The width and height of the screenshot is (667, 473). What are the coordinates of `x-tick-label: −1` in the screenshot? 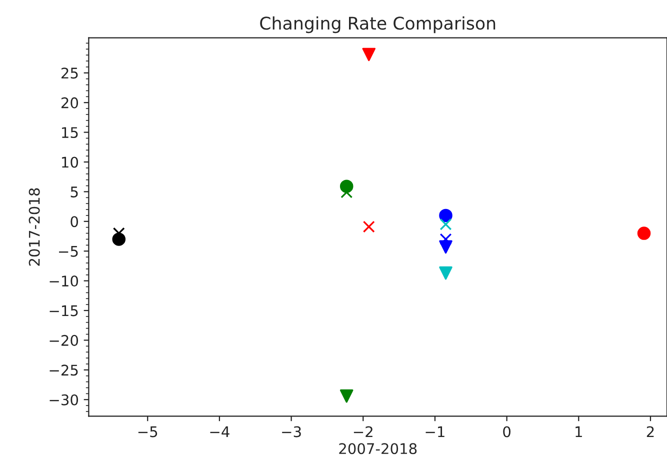 It's located at (435, 432).